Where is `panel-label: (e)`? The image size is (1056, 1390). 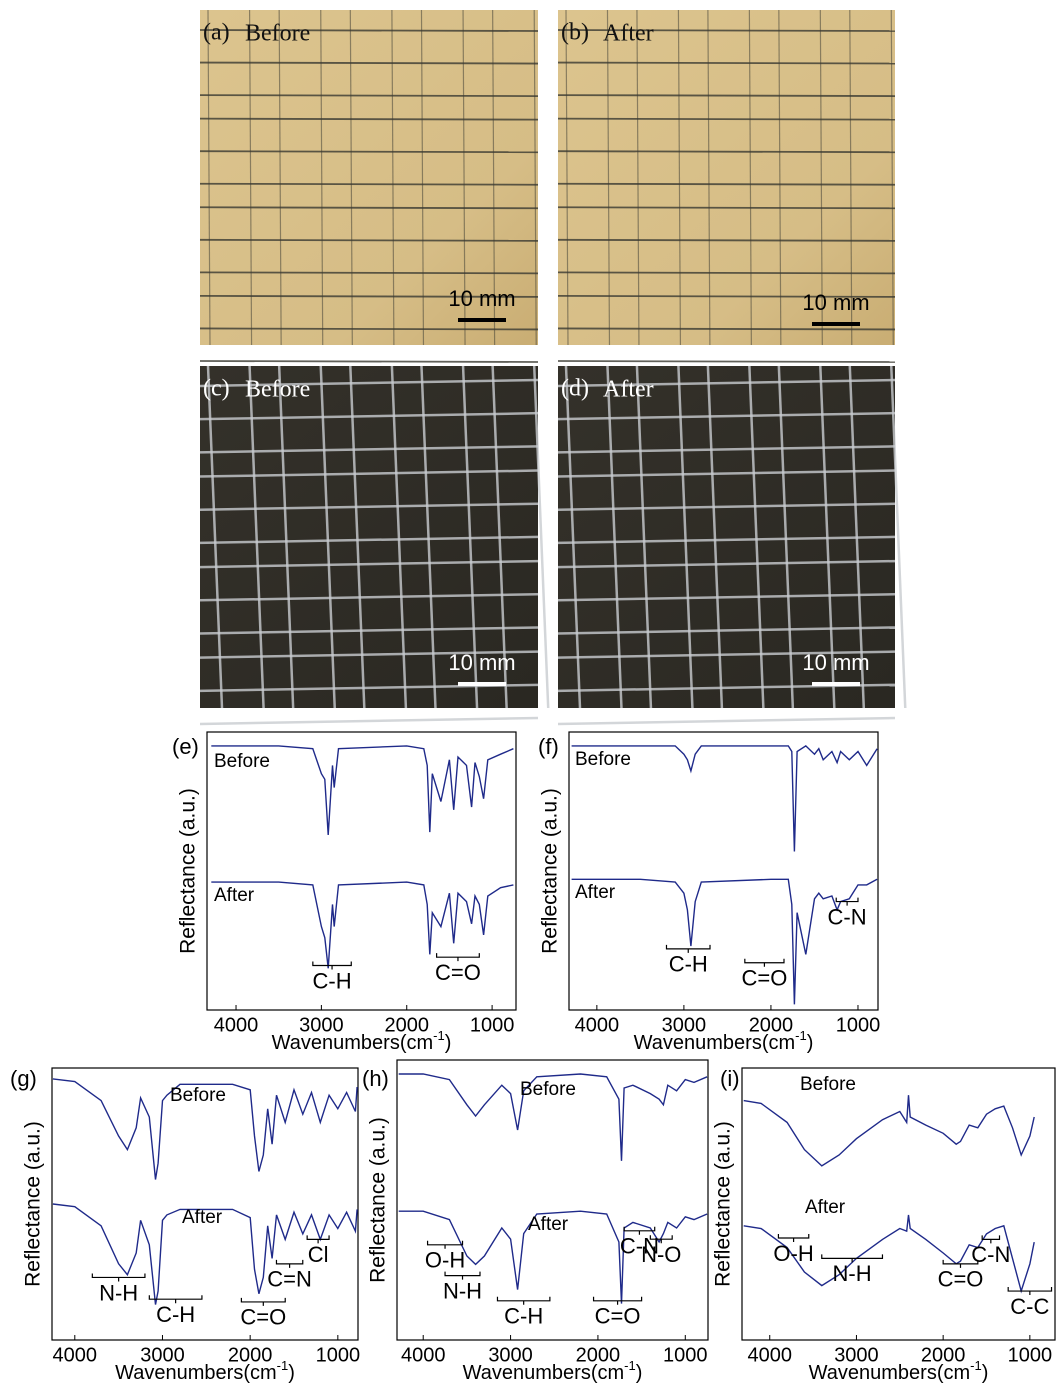 panel-label: (e) is located at coordinates (185, 746).